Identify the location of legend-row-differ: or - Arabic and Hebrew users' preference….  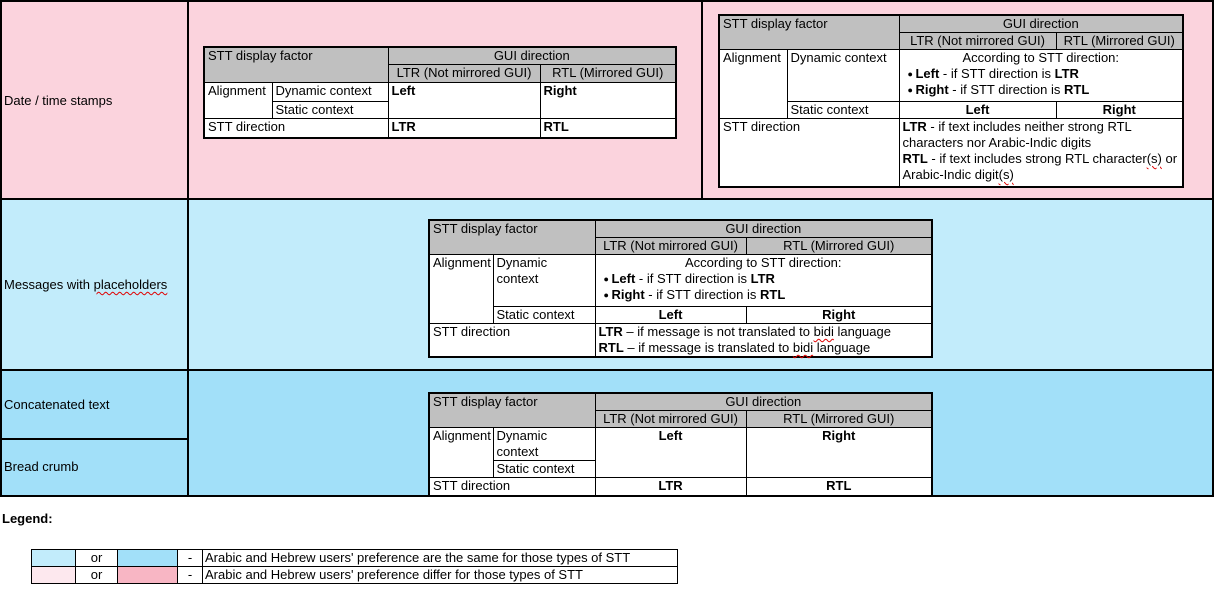
(354, 575).